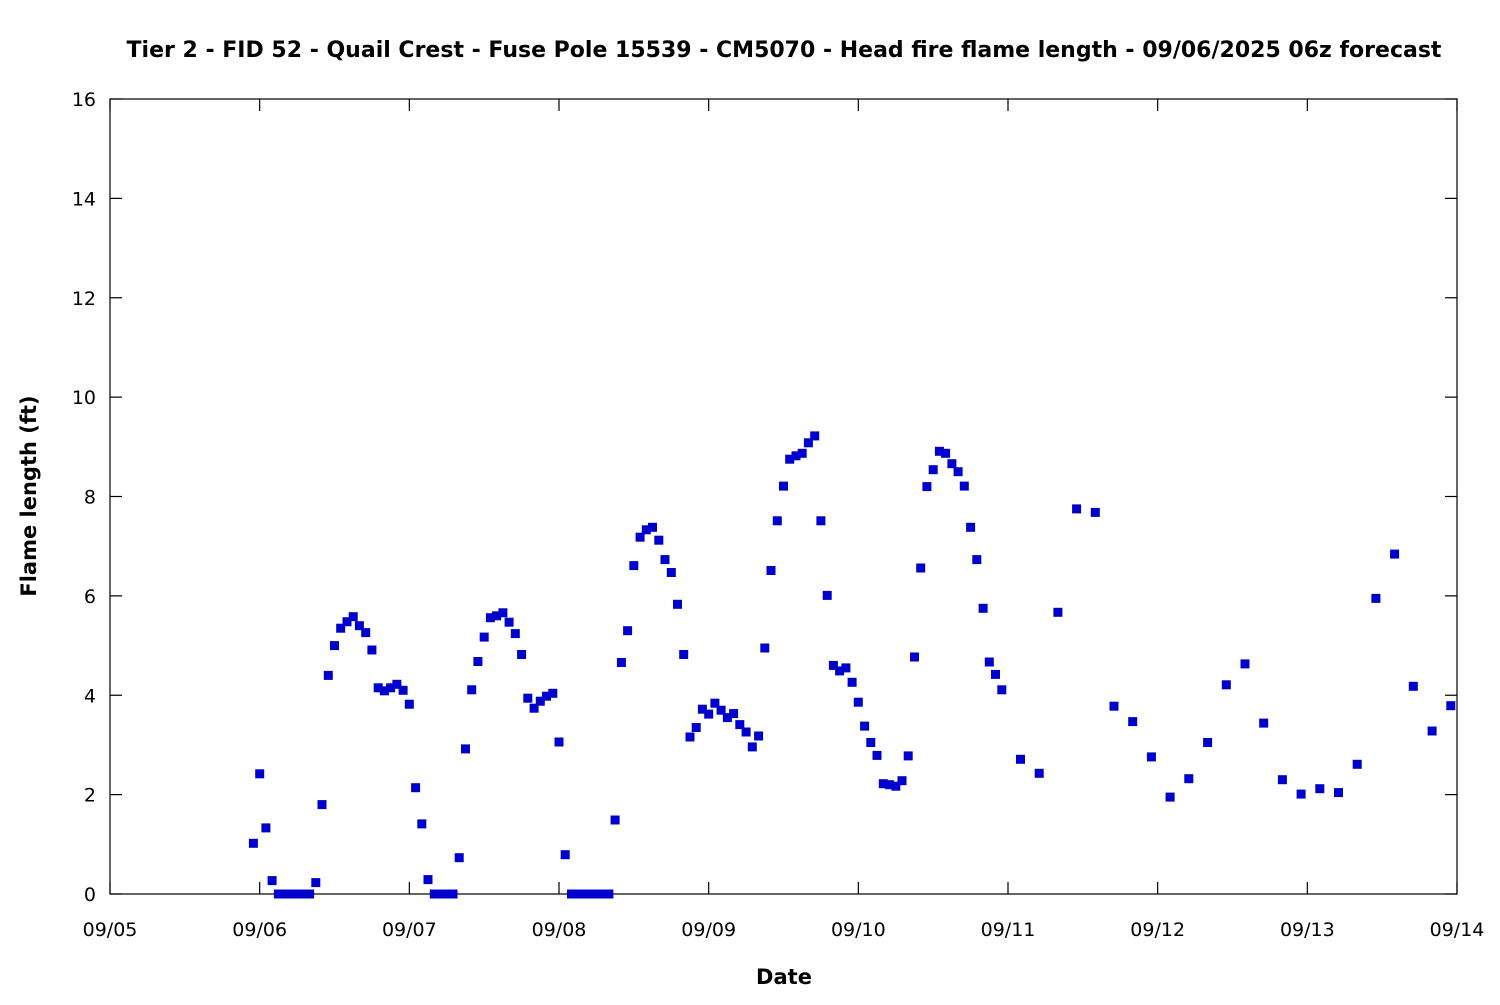 The width and height of the screenshot is (1500, 1005). I want to click on y-tick-label: 2, so click(90, 796).